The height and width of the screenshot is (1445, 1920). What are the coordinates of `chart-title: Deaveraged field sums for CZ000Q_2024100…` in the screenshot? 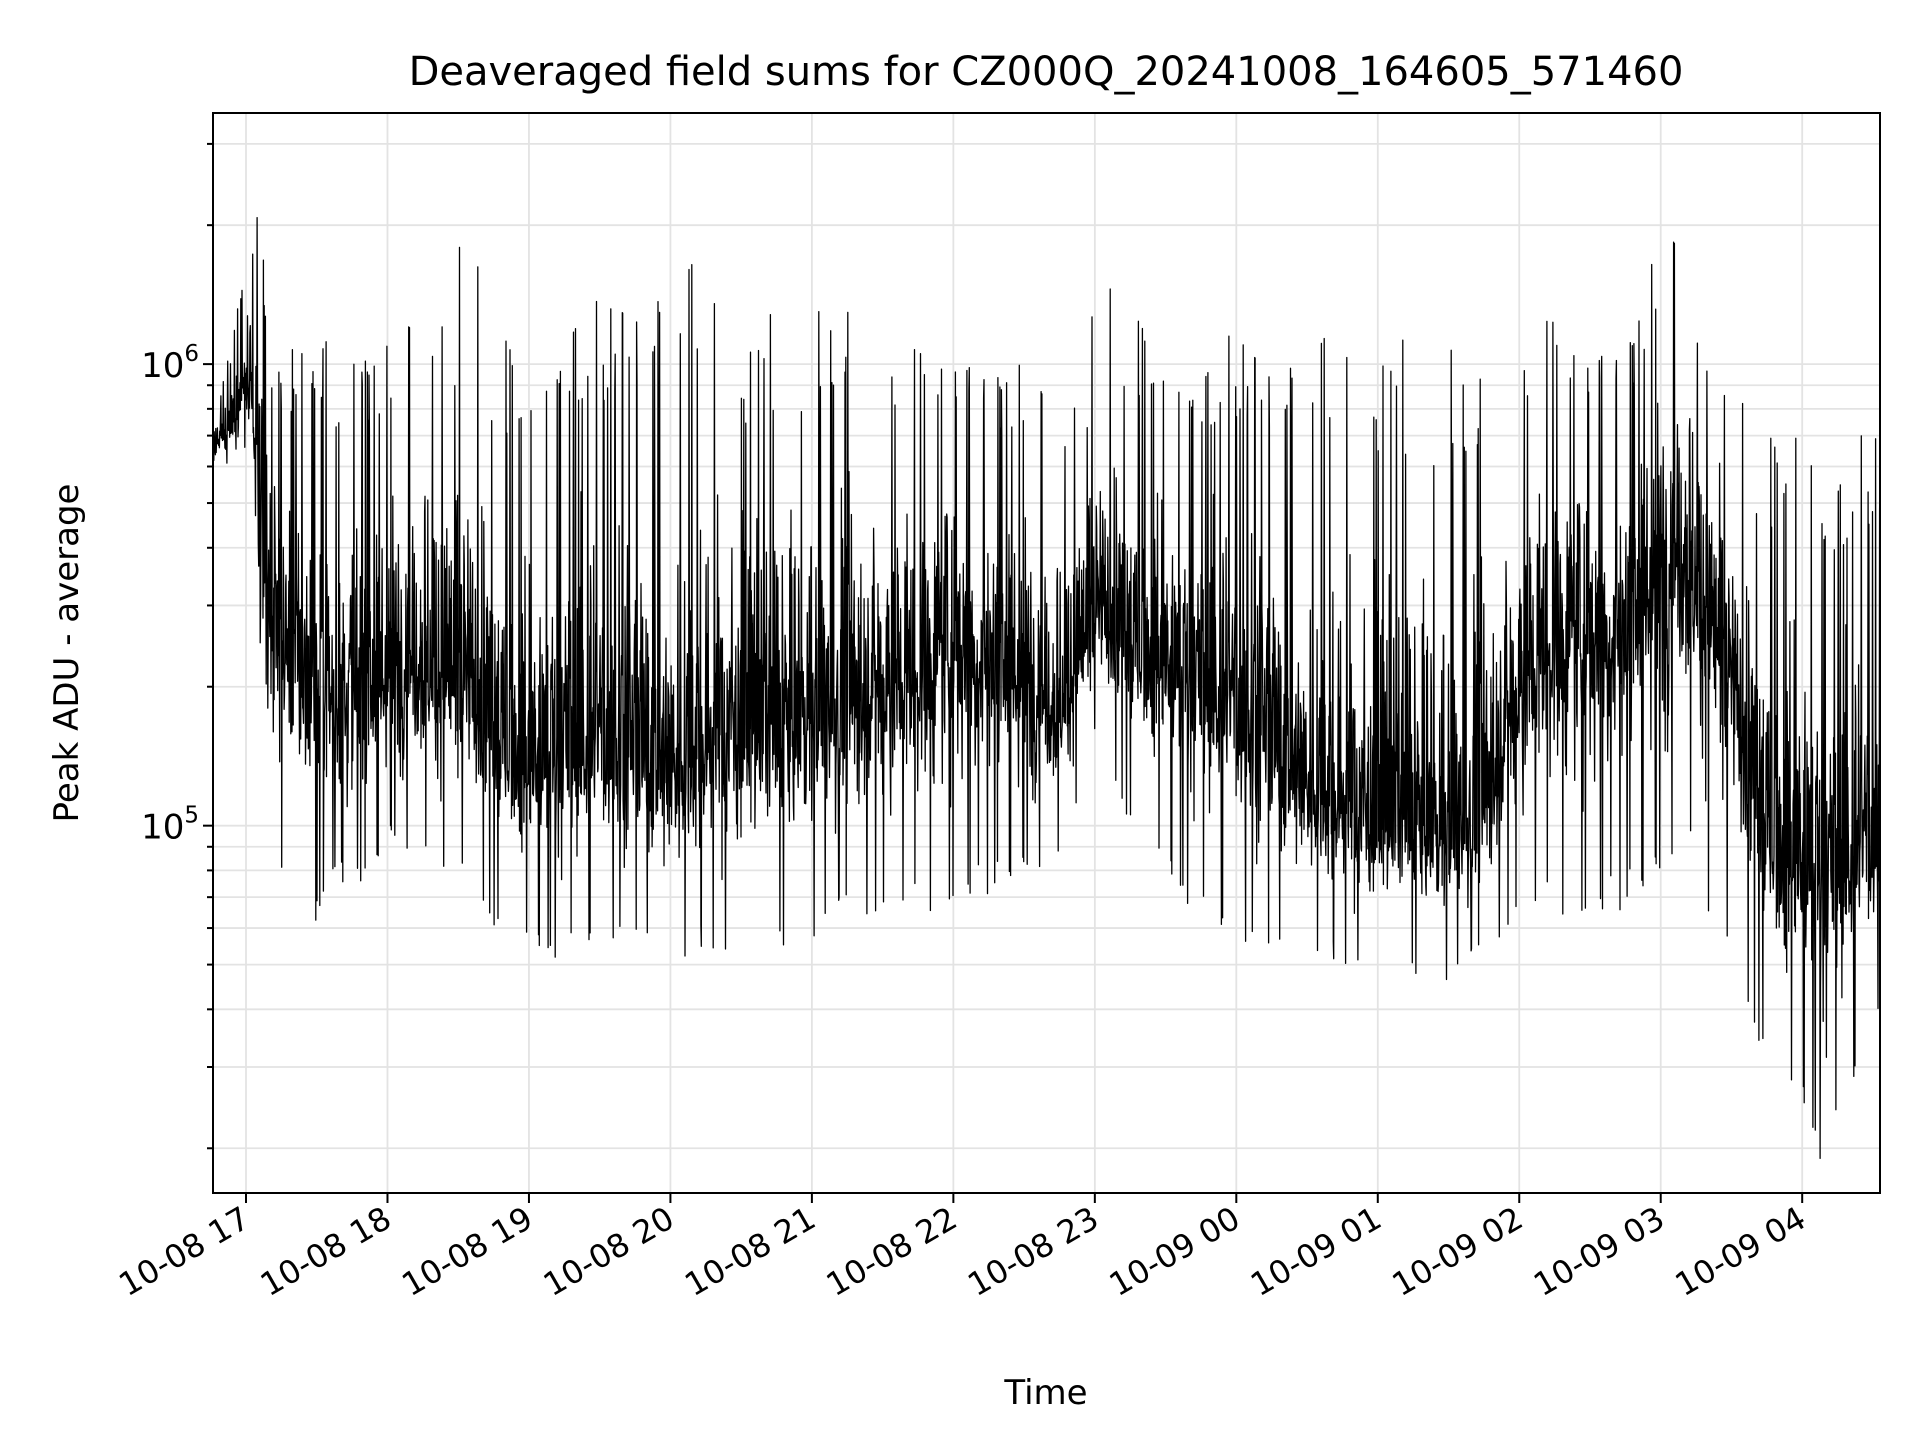 It's located at (1046, 72).